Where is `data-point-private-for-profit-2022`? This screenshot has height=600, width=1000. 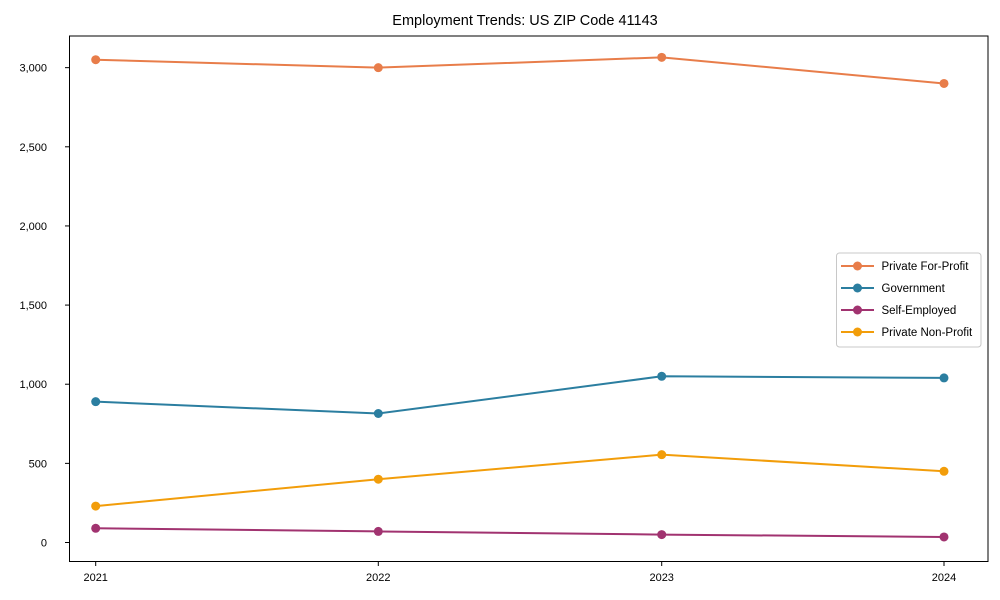 data-point-private-for-profit-2022 is located at coordinates (378, 68).